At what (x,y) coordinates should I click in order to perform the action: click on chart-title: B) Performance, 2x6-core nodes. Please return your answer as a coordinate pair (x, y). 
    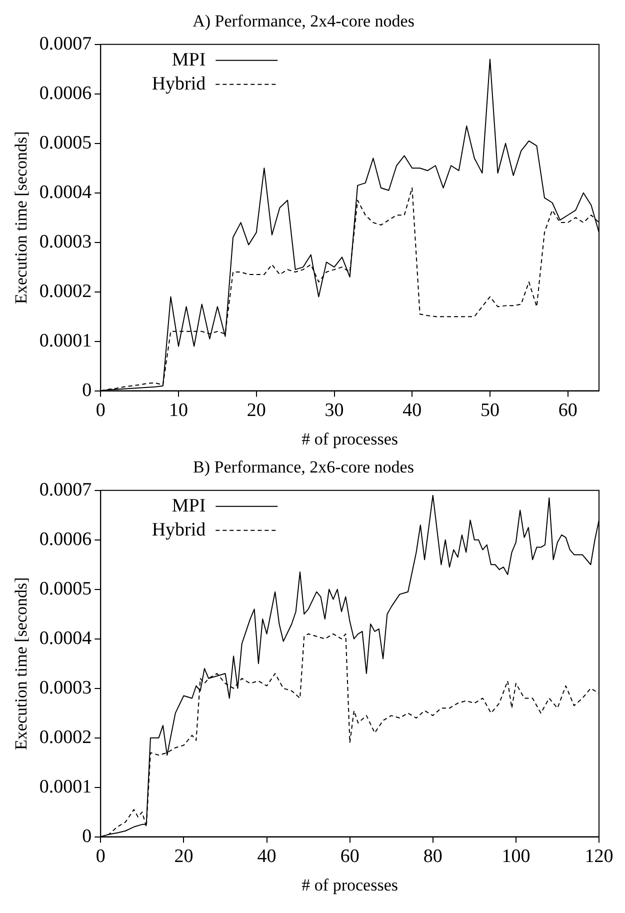
    Looking at the image, I should click on (303, 467).